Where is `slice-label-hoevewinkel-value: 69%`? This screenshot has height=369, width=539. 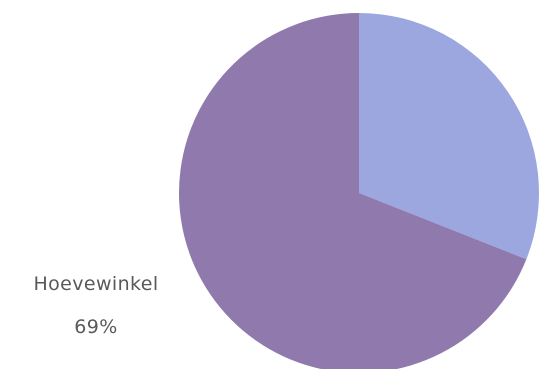
slice-label-hoevewinkel-value: 69% is located at coordinates (95, 327).